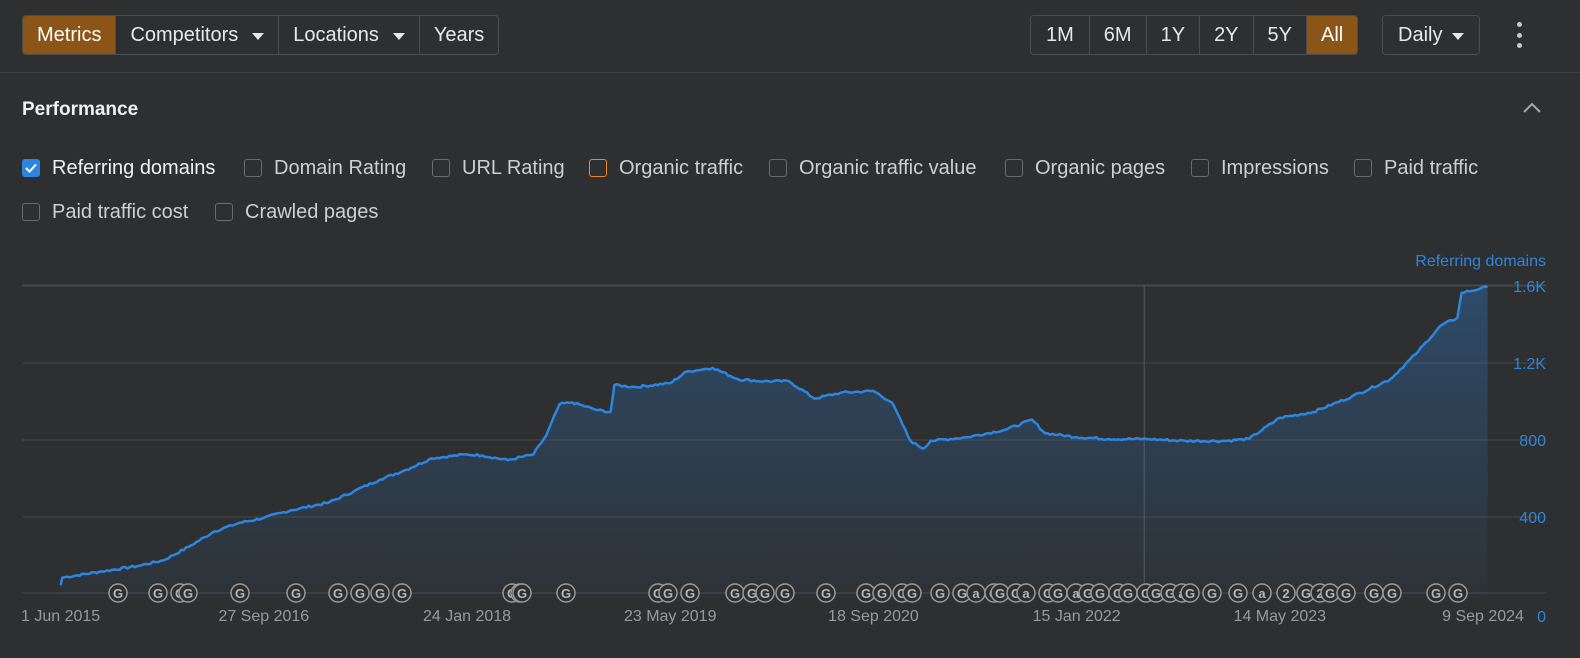  What do you see at coordinates (873, 168) in the screenshot?
I see `metric-organic-traffic-value: Organic traffic value` at bounding box center [873, 168].